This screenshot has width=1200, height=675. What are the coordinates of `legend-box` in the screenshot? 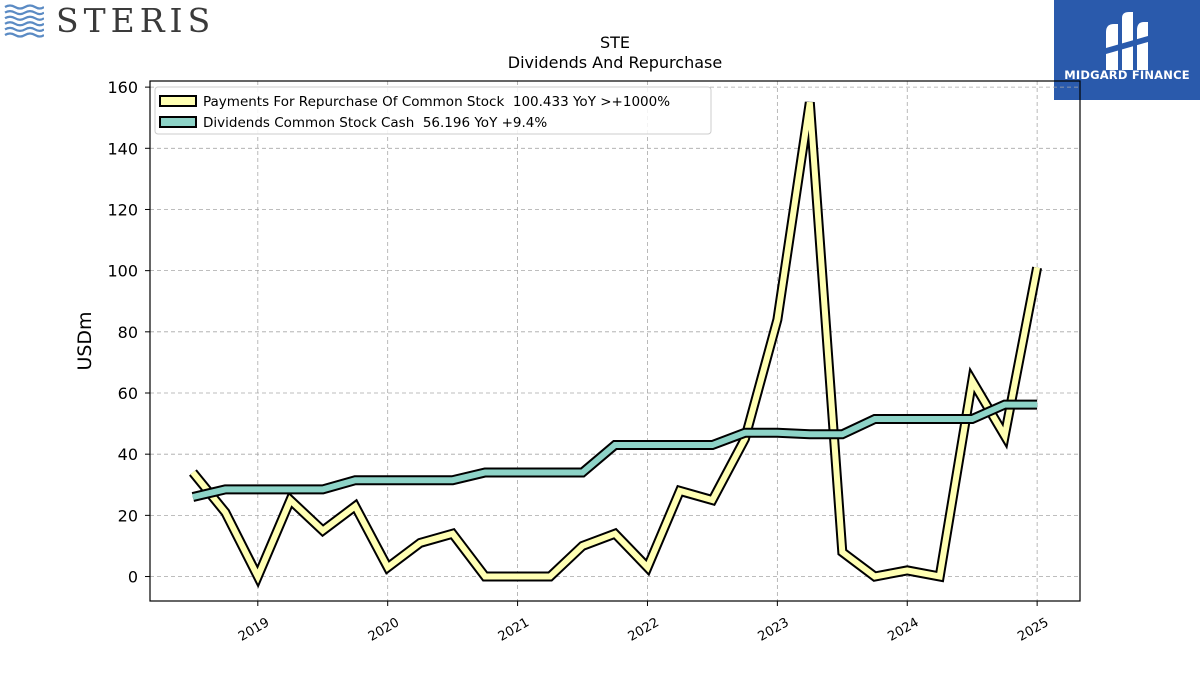 It's located at (433, 110).